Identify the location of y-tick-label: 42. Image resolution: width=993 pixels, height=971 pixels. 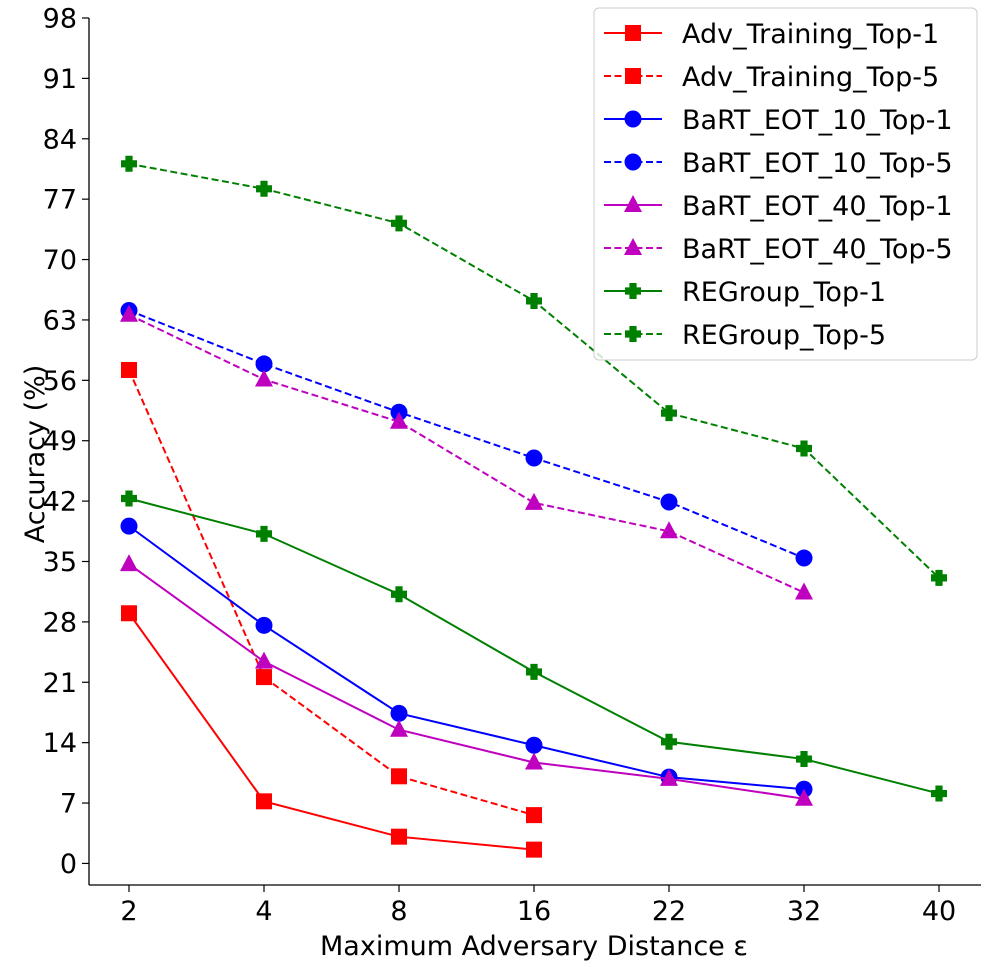
(60, 502).